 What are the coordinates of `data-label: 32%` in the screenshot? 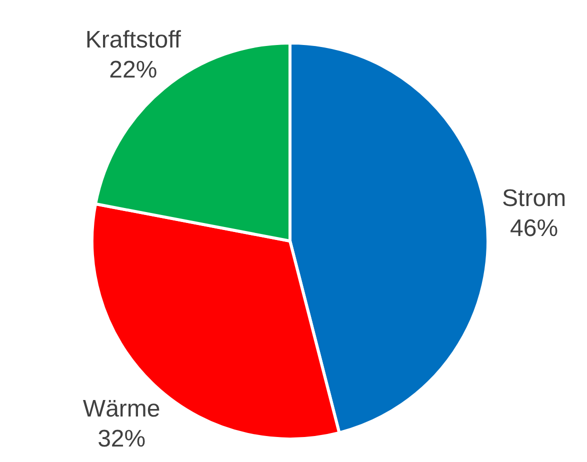 It's located at (122, 438).